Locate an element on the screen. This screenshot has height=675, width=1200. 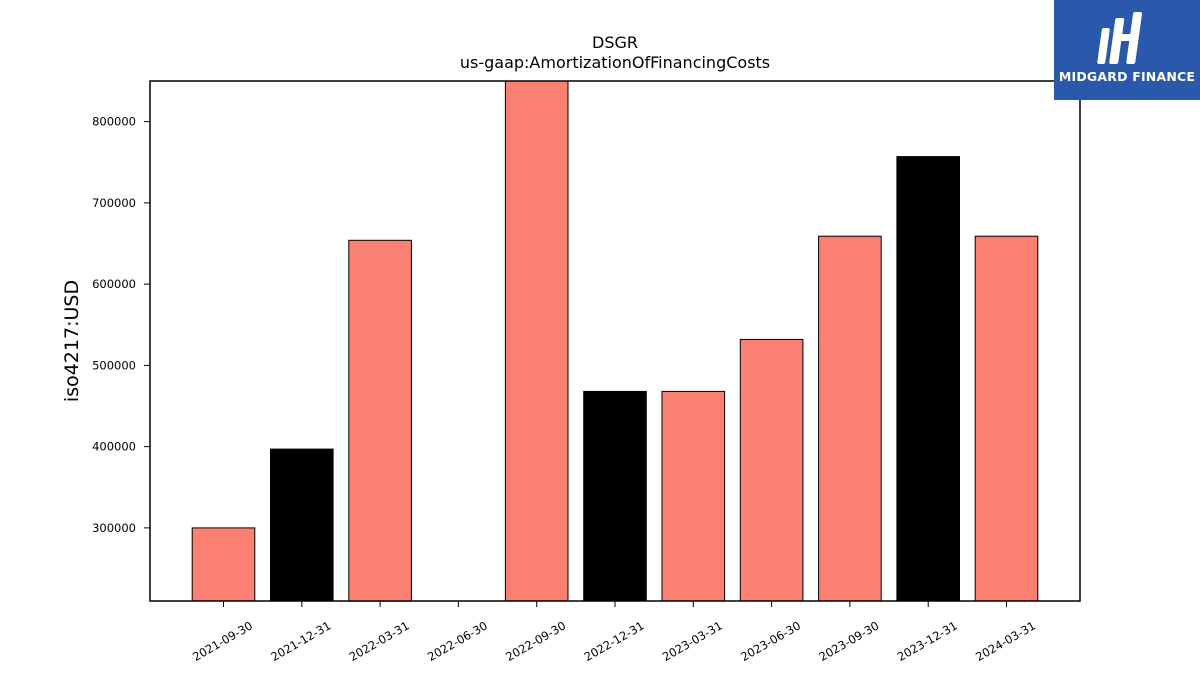
x-tick-label: 2023-03-31 is located at coordinates (692, 641).